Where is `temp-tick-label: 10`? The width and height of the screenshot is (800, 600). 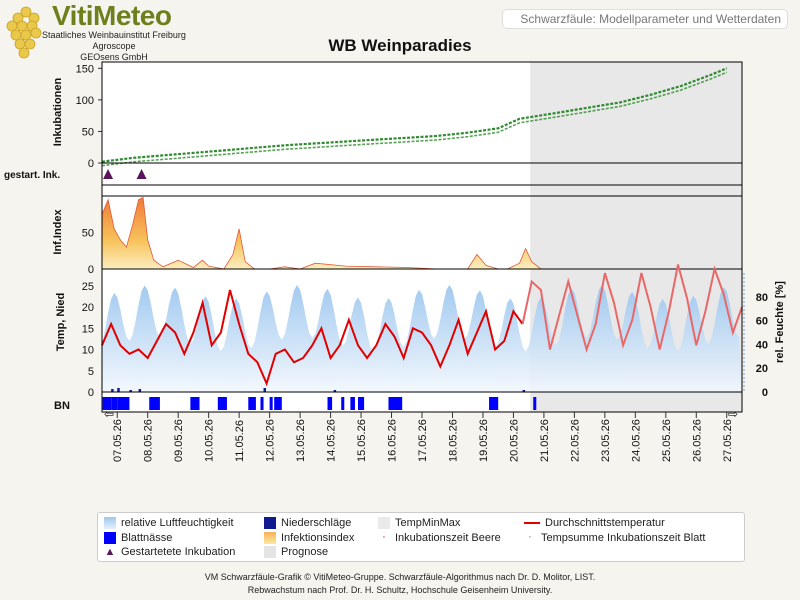 temp-tick-label: 10 is located at coordinates (88, 351).